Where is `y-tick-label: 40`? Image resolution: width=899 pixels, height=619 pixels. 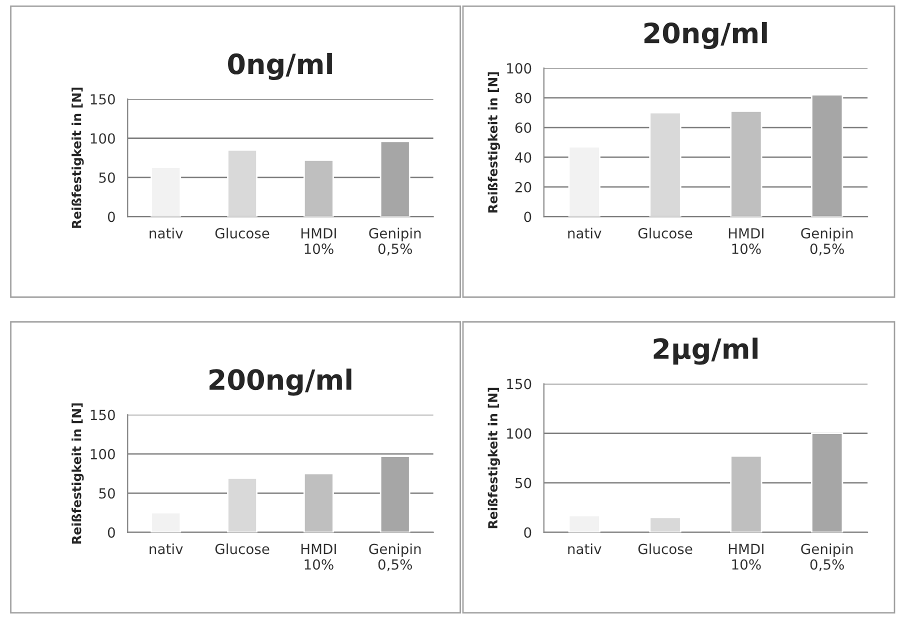
y-tick-label: 40 is located at coordinates (523, 157).